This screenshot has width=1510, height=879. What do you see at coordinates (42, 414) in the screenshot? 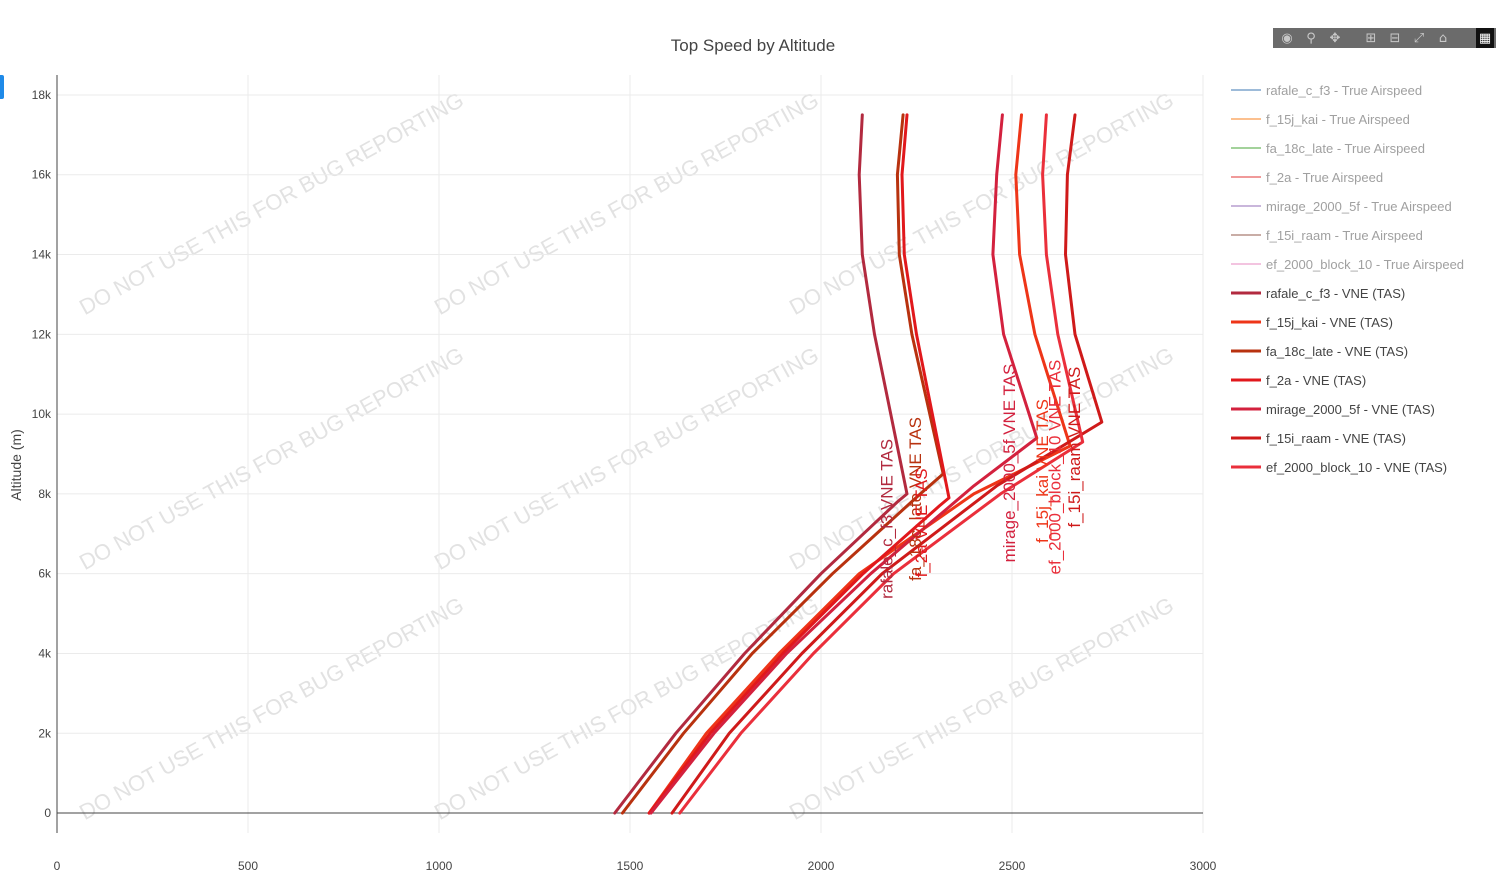
I see `y-tick-label: 10k` at bounding box center [42, 414].